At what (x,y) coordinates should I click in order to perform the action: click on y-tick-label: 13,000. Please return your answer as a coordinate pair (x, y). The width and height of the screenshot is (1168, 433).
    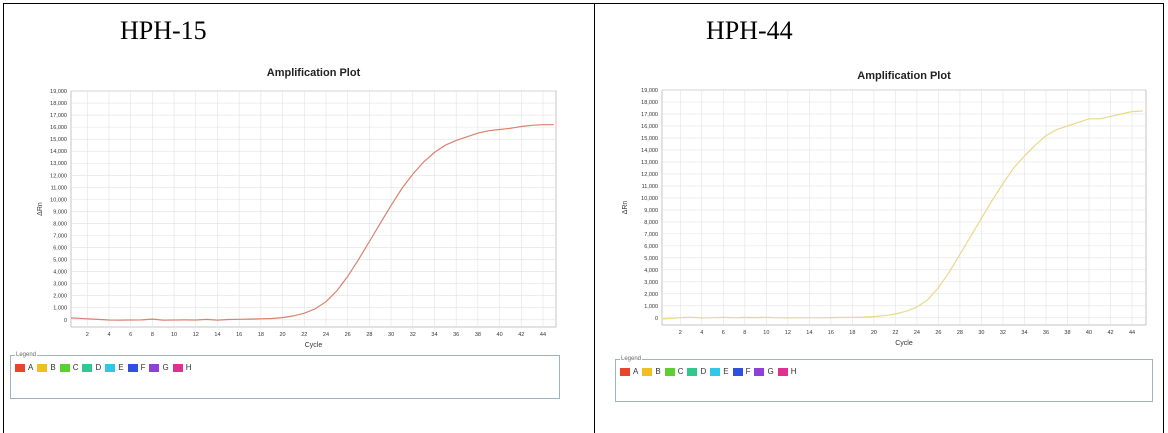
    Looking at the image, I should click on (649, 163).